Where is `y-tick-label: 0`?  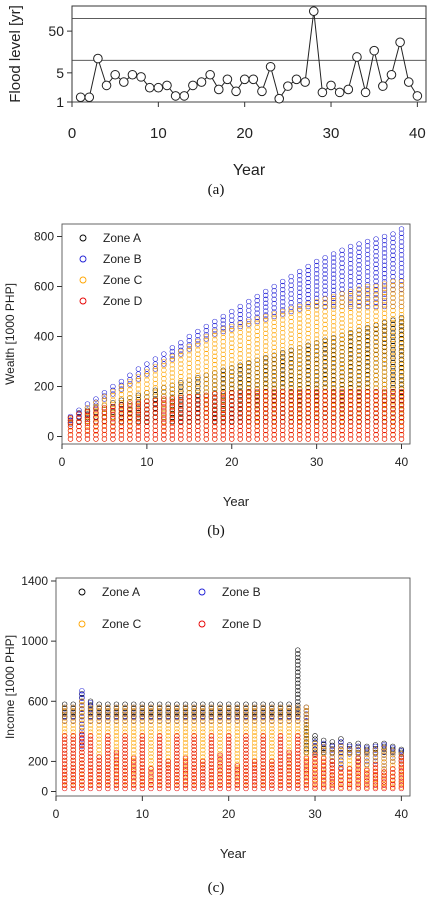 y-tick-label: 0 is located at coordinates (44, 791).